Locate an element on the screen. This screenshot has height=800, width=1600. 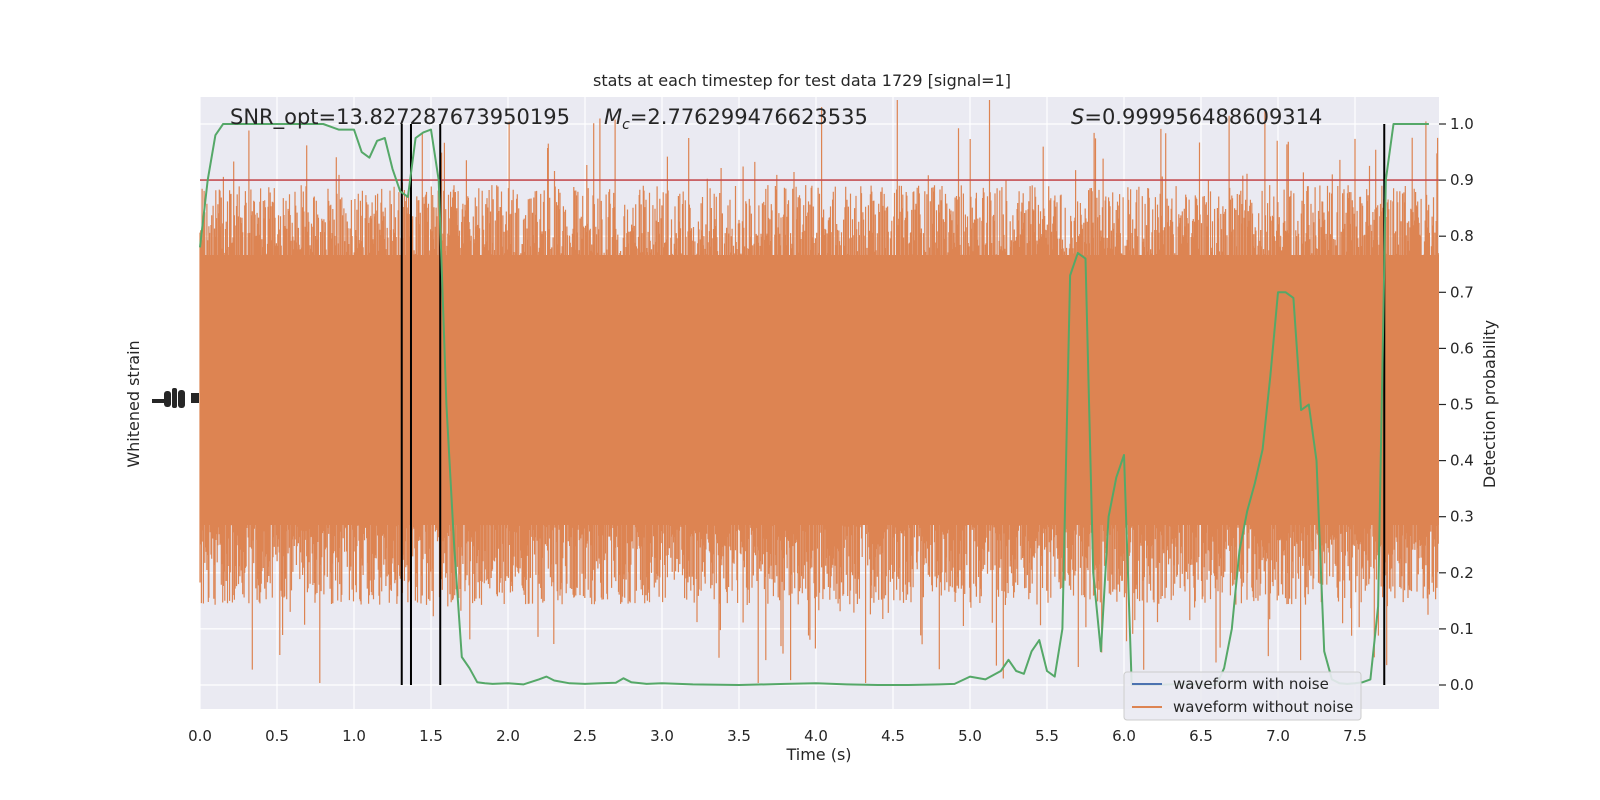
y-tick-4: 0.4 is located at coordinates (1462, 461).